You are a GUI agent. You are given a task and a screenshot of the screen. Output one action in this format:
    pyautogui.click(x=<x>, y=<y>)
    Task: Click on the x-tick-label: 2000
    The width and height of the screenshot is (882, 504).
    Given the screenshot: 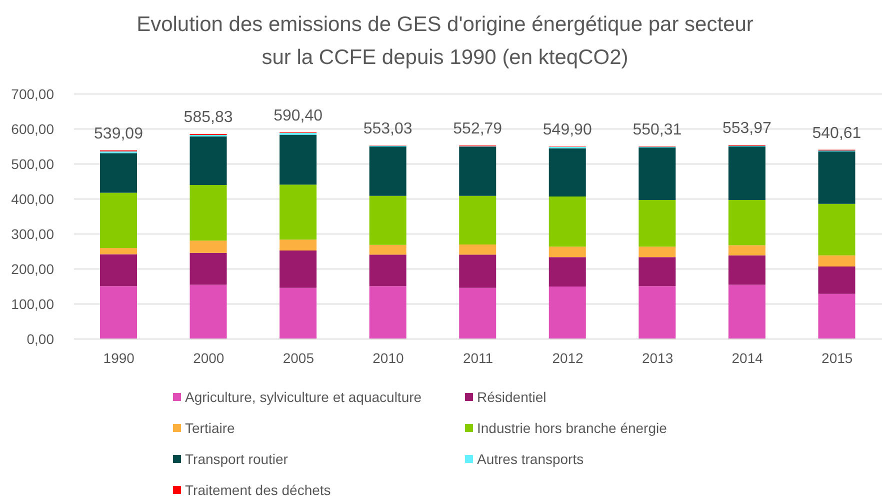 What is the action you would take?
    pyautogui.click(x=208, y=358)
    